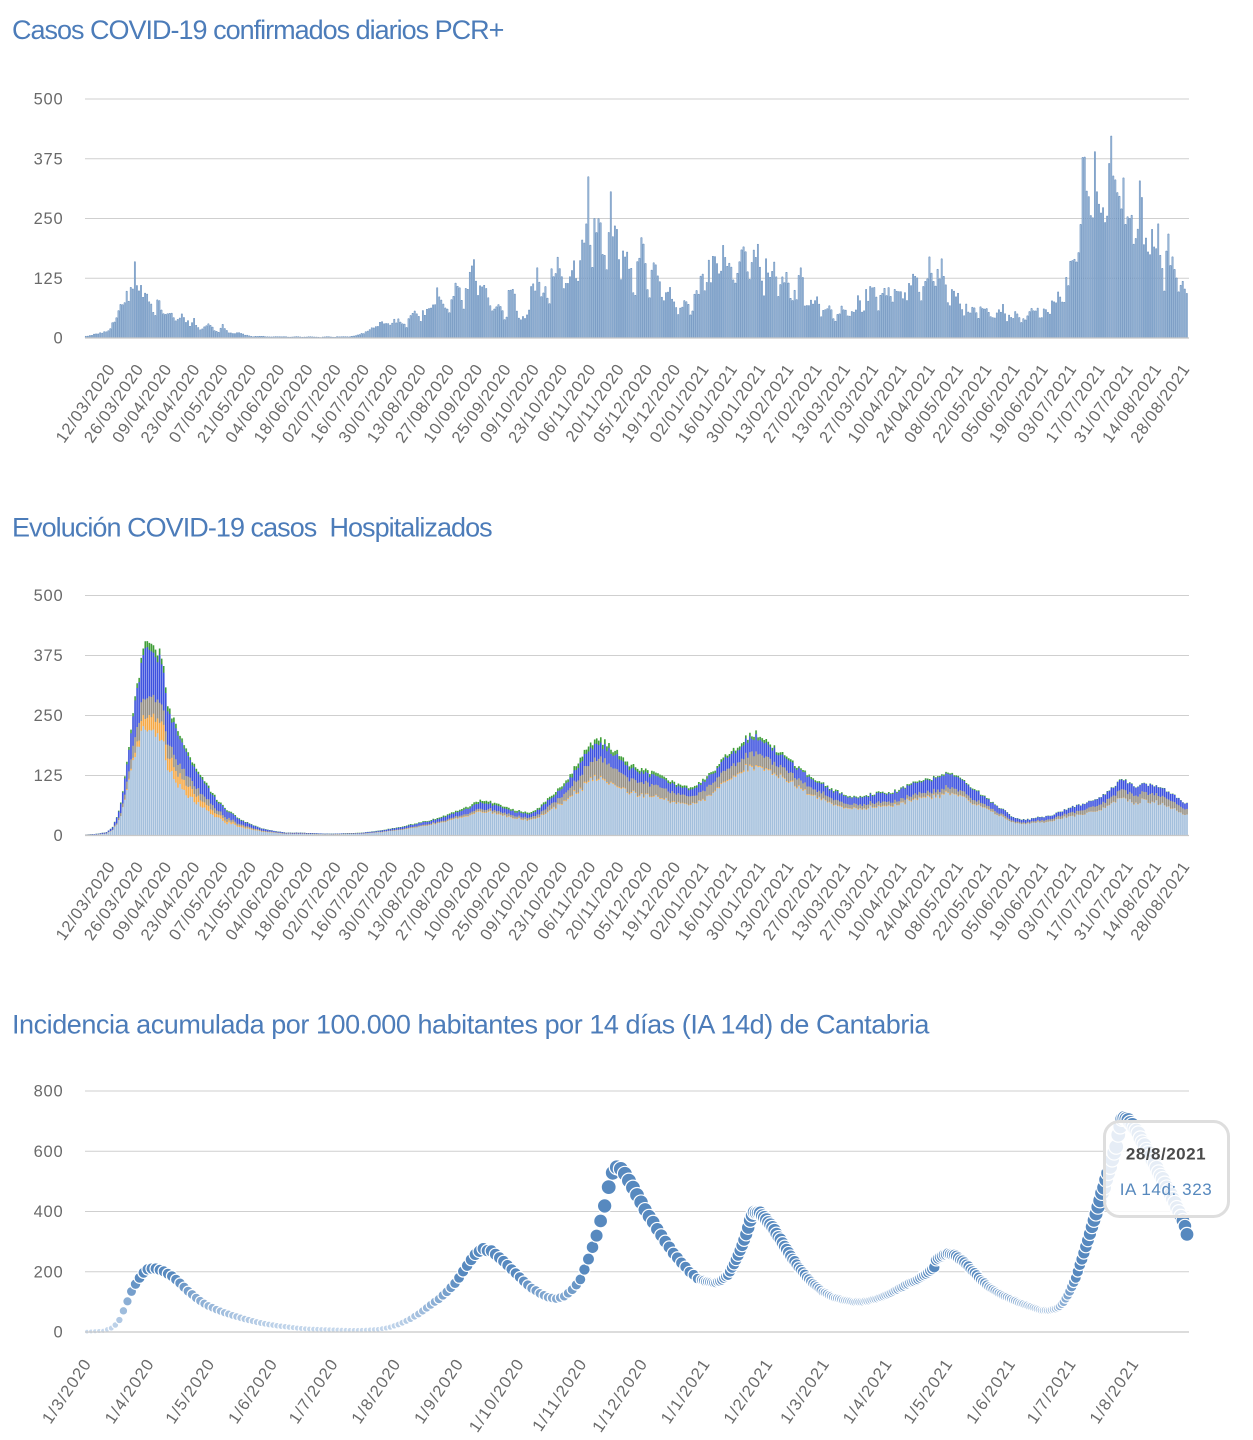 The image size is (1253, 1440). Describe the element at coordinates (314, 1391) in the screenshot. I see `svg-text: 1/7/2020` at that location.